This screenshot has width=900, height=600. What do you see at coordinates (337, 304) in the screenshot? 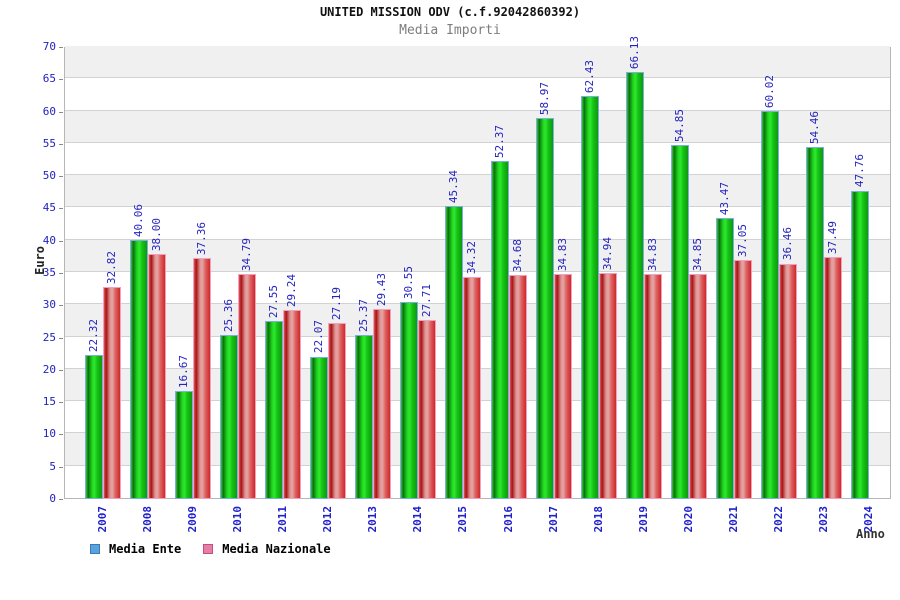
I see `bar-value-label: 27.19` at bounding box center [337, 304].